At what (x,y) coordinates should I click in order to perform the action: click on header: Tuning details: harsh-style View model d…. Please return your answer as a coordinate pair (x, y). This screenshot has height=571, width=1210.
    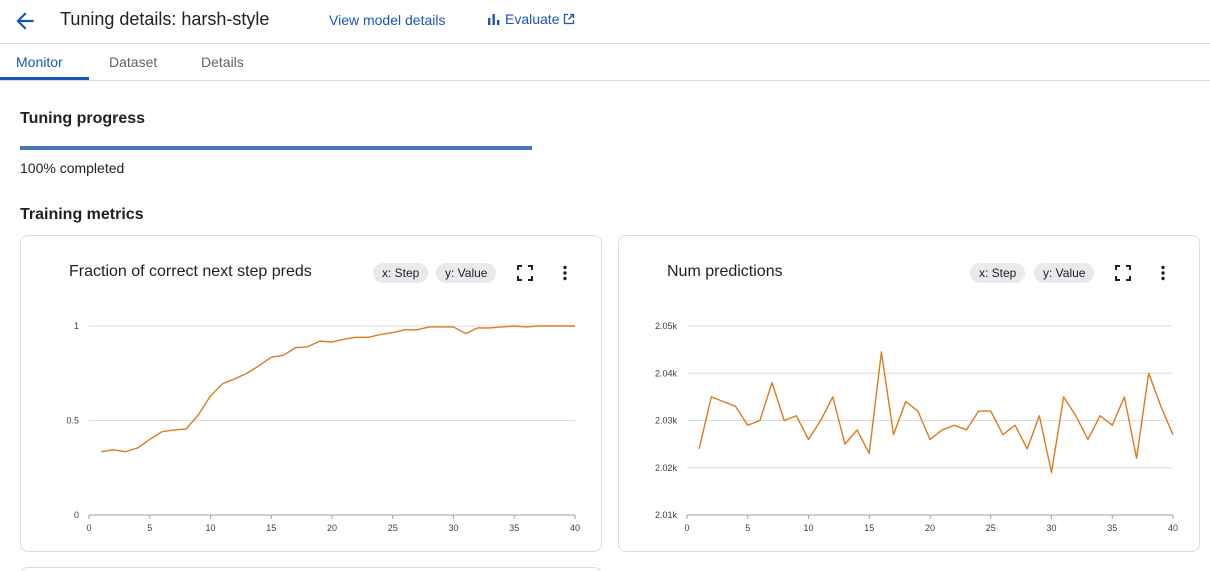
    Looking at the image, I should click on (605, 22).